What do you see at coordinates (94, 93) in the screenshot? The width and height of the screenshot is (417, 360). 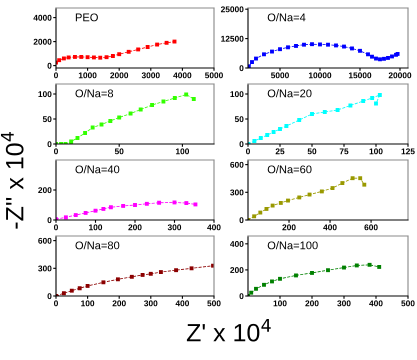 I see `chart-title: O/Na=8` at bounding box center [94, 93].